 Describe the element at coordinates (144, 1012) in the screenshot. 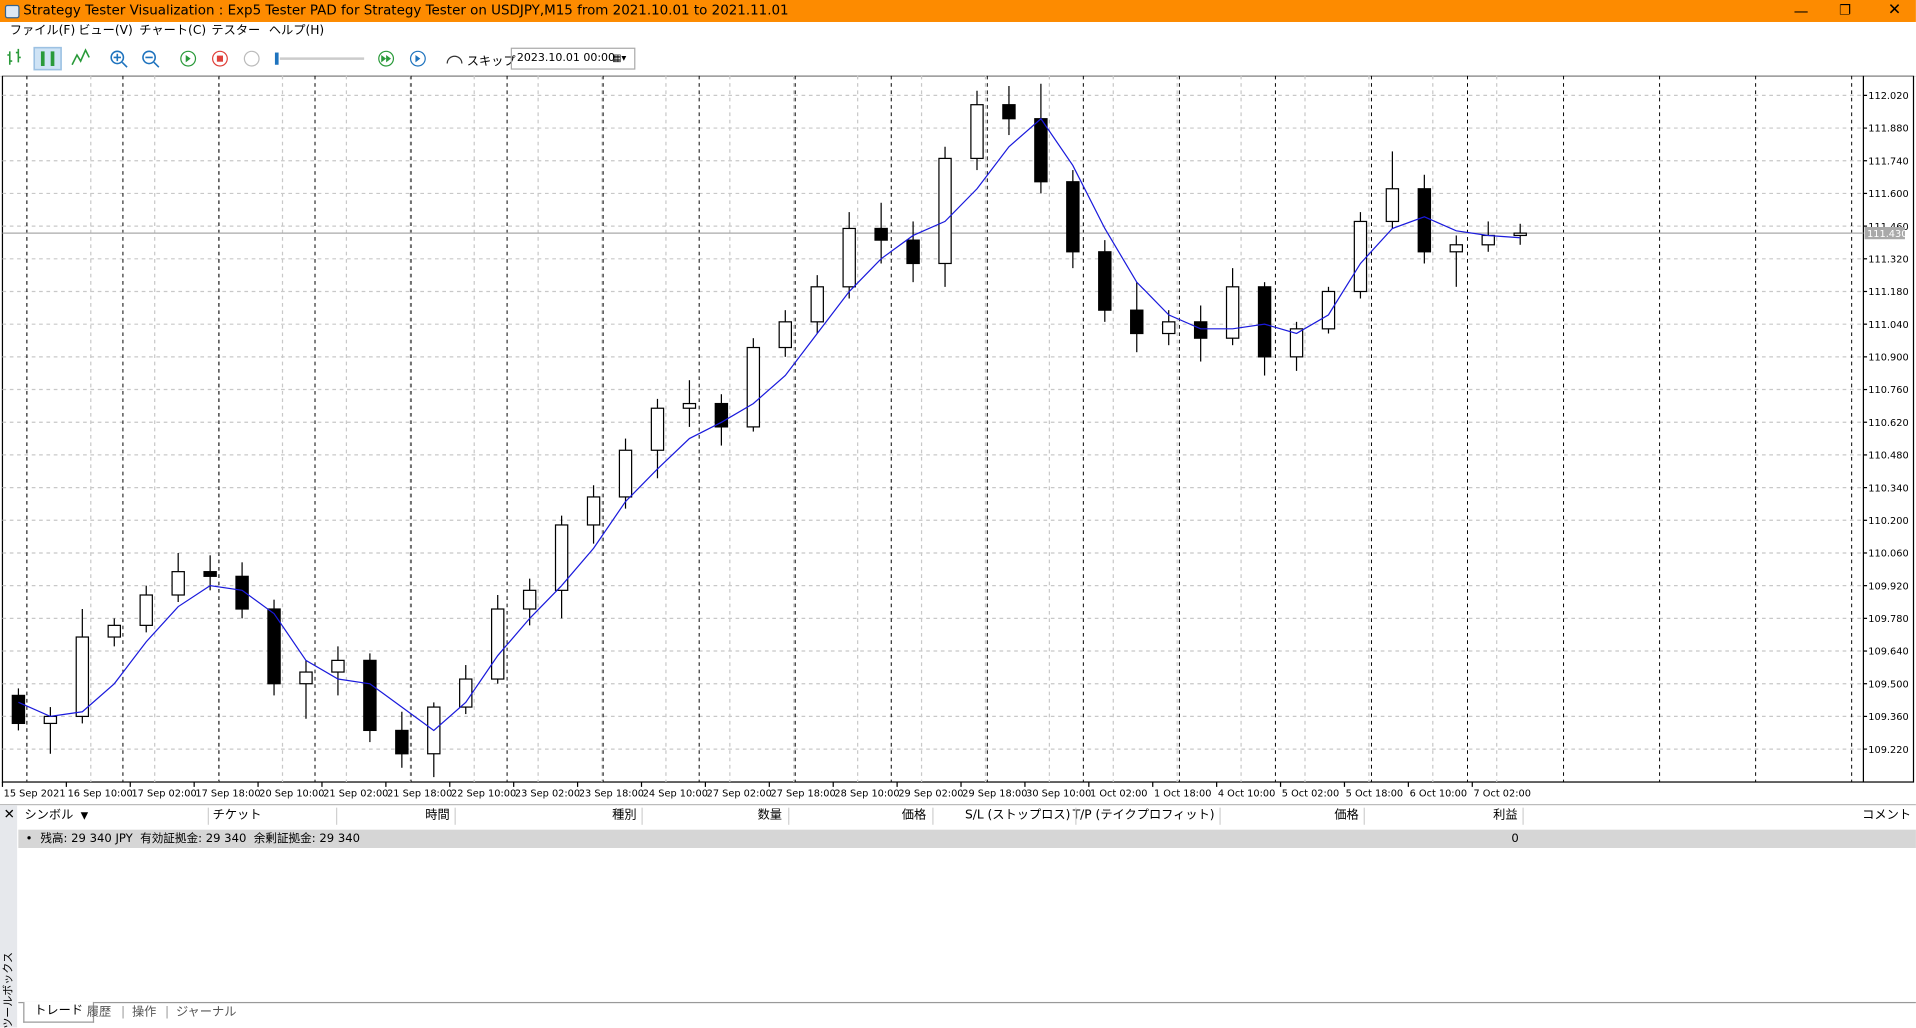

I see `tab: 操作` at that location.